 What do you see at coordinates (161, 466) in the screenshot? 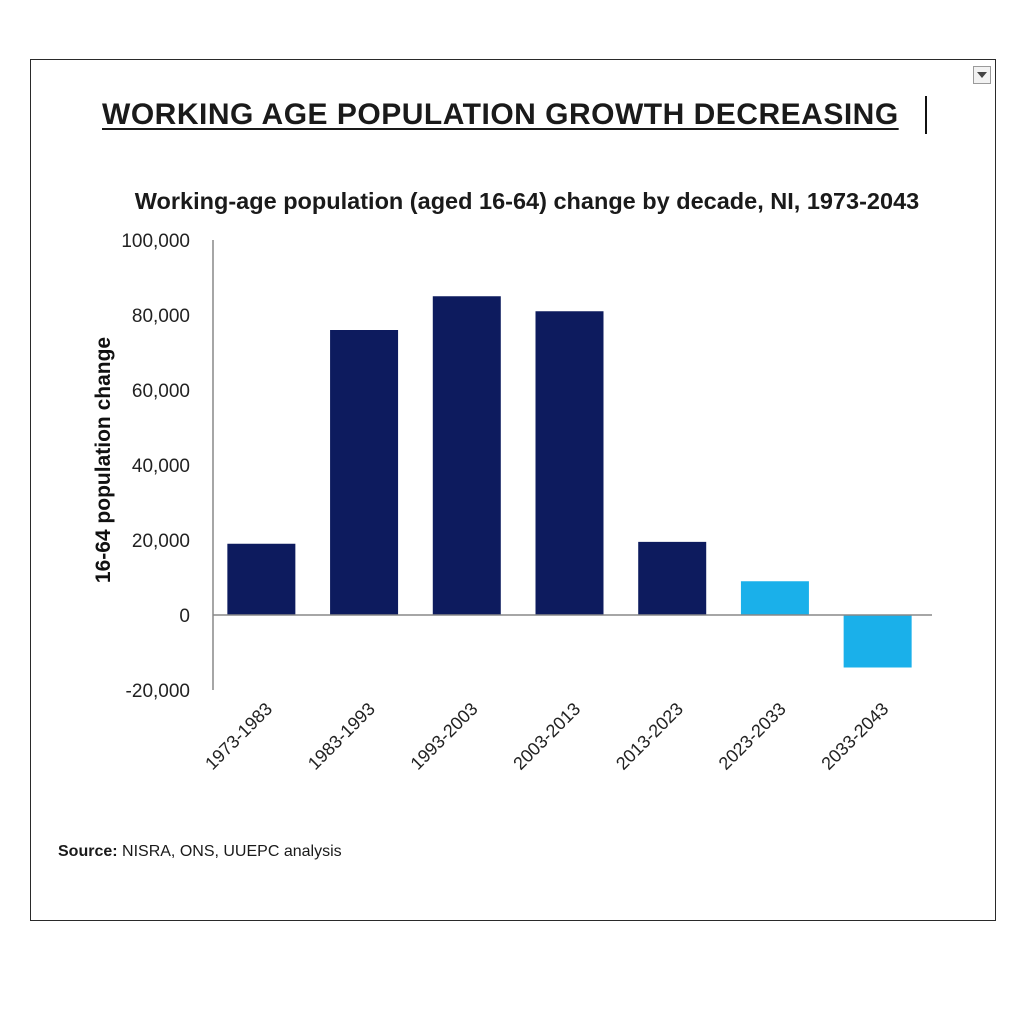
I see `y-tick-label: 40,000` at bounding box center [161, 466].